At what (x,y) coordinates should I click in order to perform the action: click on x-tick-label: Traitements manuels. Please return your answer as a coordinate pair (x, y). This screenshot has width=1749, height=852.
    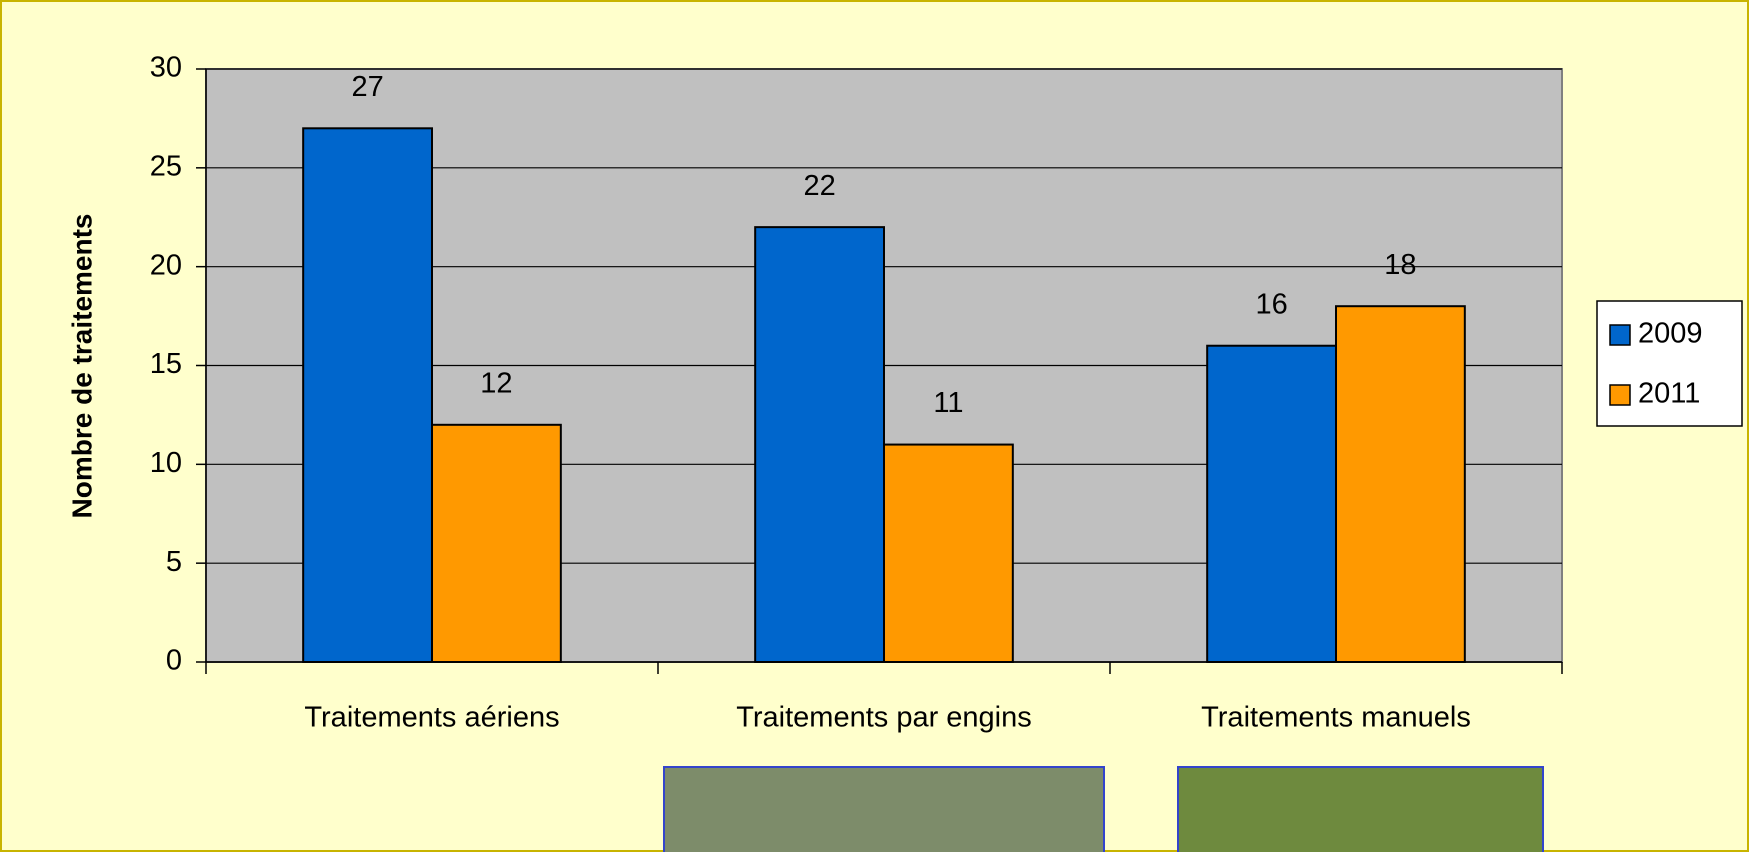
    Looking at the image, I should click on (1336, 718).